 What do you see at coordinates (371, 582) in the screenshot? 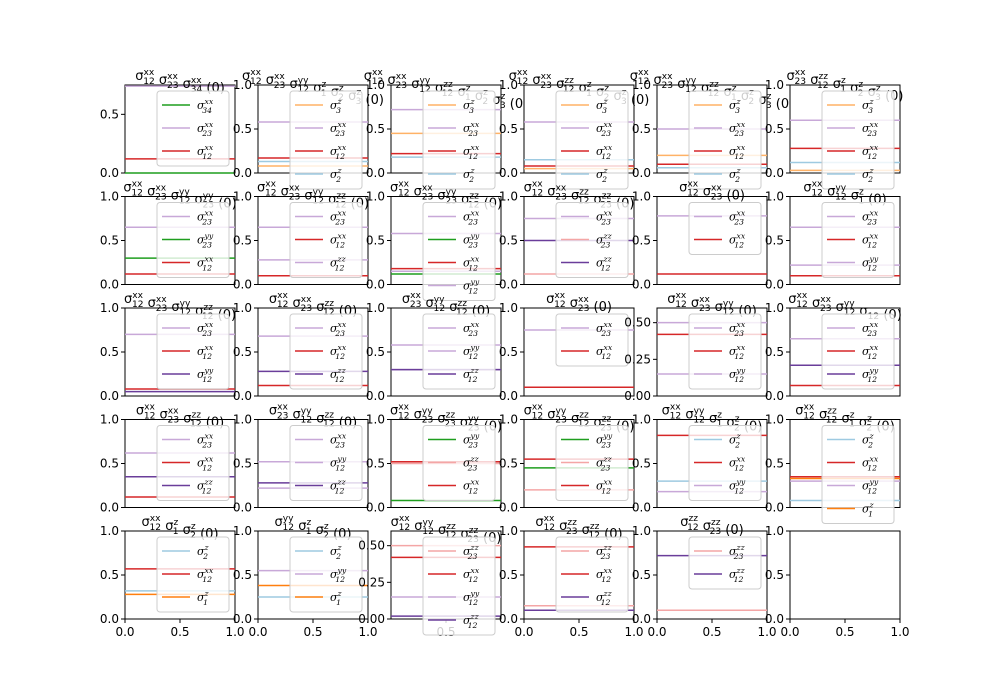
I see `y-tick-label: 0.25` at bounding box center [371, 582].